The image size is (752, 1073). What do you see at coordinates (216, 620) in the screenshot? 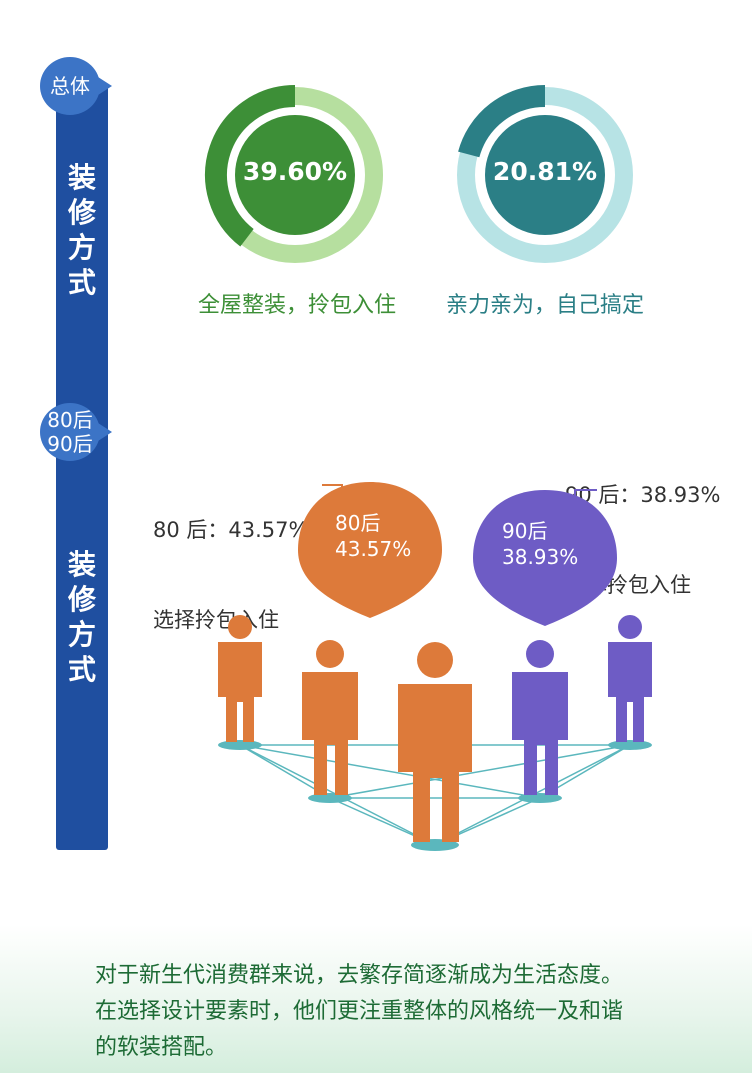
I see `callout-80s-line2: 选择拎包入住` at bounding box center [216, 620].